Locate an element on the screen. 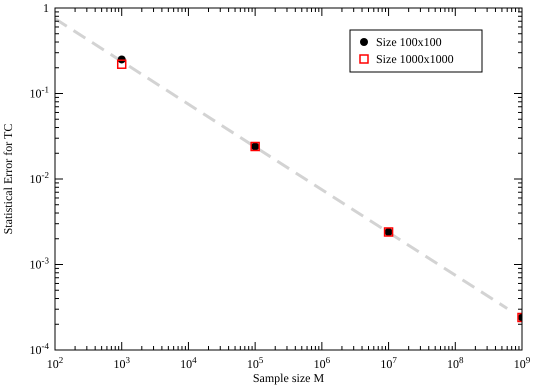  y-tick-label: 10$^{-4}$ is located at coordinates (40, 349).